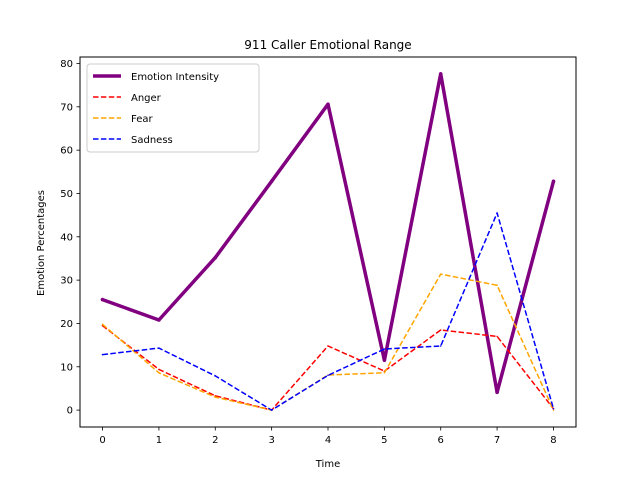 The width and height of the screenshot is (640, 480). What do you see at coordinates (497, 440) in the screenshot?
I see `x-tick-label: 7` at bounding box center [497, 440].